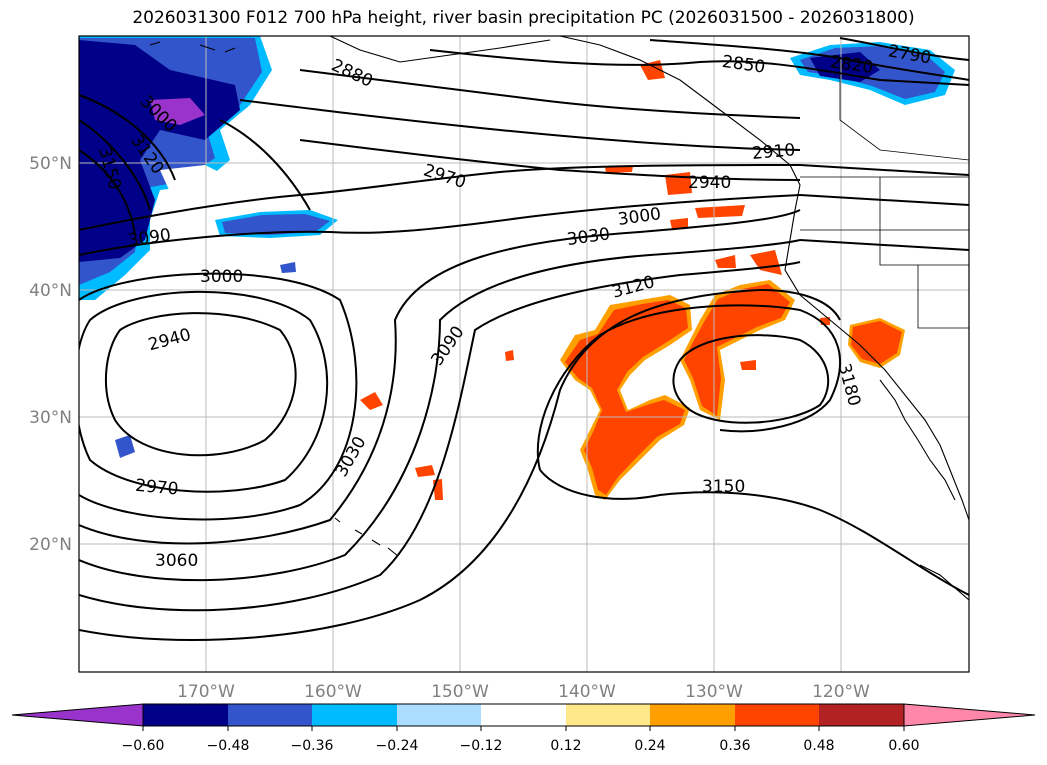 The width and height of the screenshot is (1047, 765). What do you see at coordinates (723, 487) in the screenshot?
I see `contour-label: 3150` at bounding box center [723, 487].